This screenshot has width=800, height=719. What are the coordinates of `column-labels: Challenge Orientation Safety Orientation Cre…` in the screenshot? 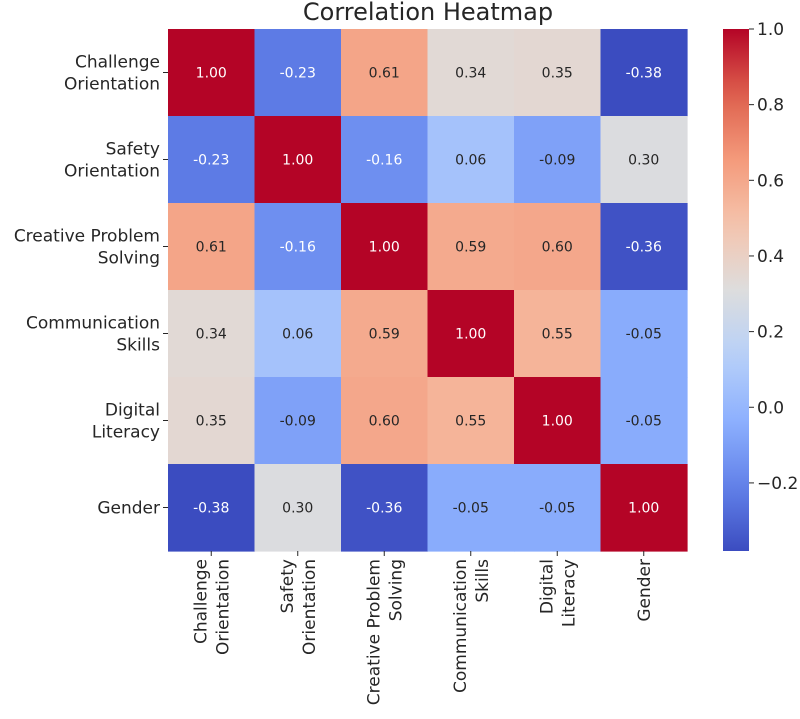 It's located at (423, 628).